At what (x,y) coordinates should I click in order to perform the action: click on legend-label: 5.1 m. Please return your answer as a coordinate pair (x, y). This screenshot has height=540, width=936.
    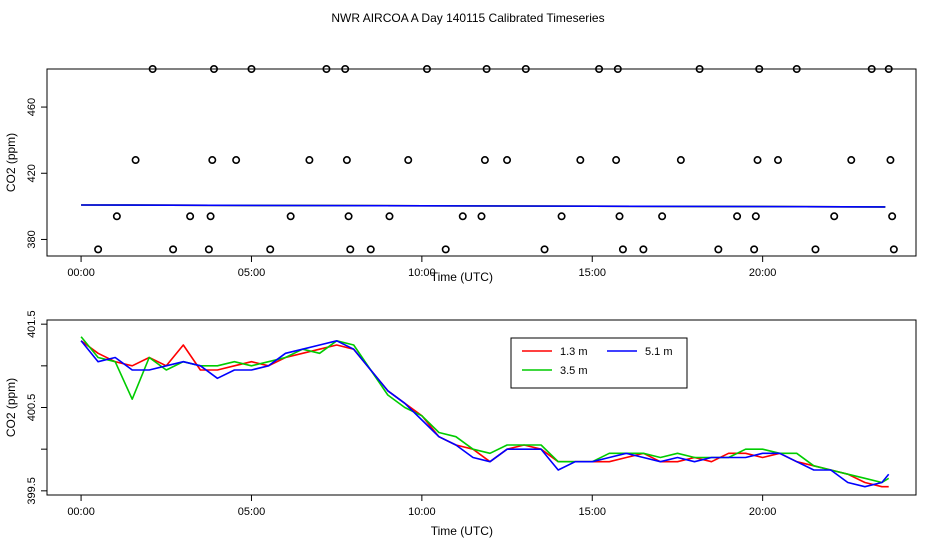
    Looking at the image, I should click on (659, 352).